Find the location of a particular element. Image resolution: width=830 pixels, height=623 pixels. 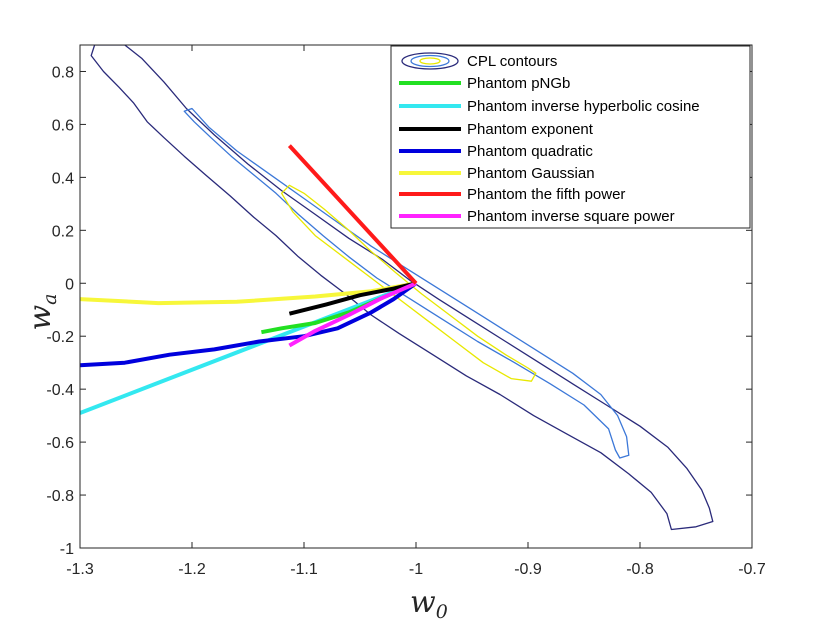

series-phantom-the-fifth-power is located at coordinates (352, 214).